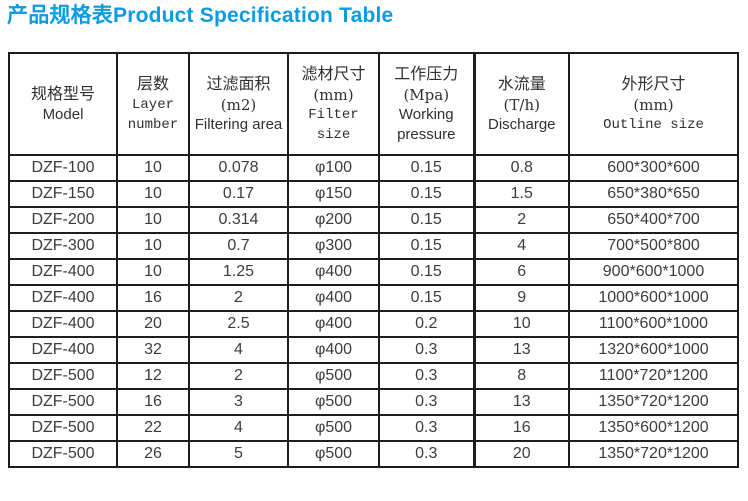 This screenshot has width=748, height=501. What do you see at coordinates (153, 350) in the screenshot?
I see `table-cell: 32` at bounding box center [153, 350].